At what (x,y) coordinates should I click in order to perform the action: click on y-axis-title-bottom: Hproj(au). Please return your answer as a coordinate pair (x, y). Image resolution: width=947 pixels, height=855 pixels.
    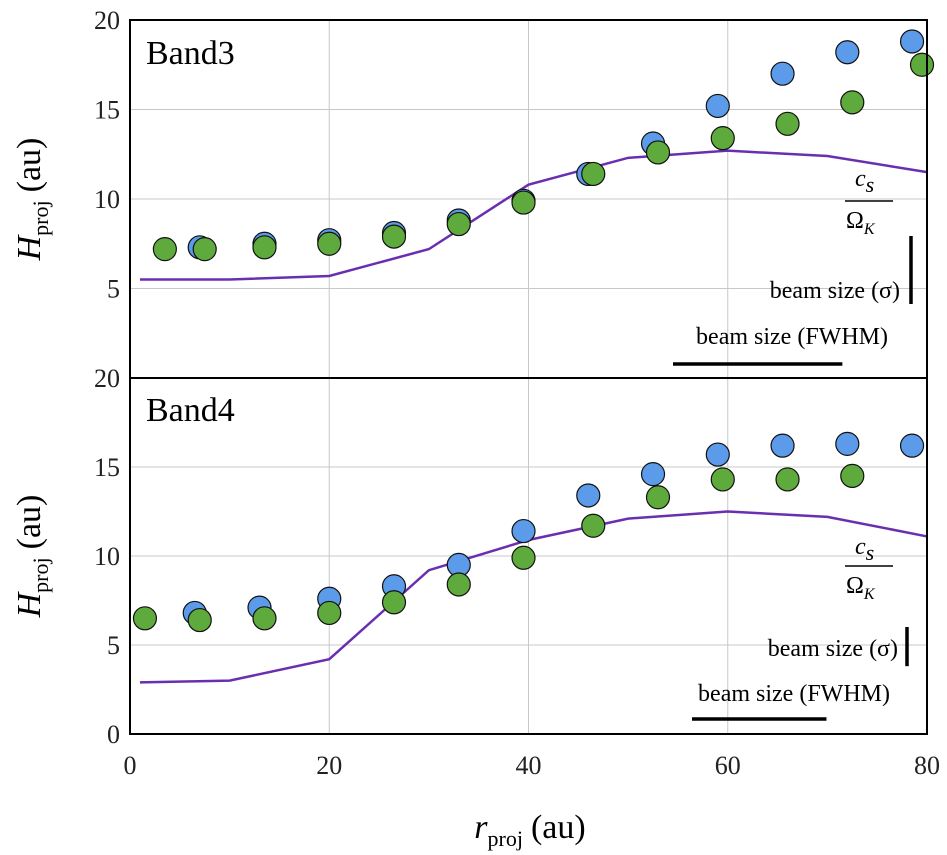
    Looking at the image, I should click on (32, 557).